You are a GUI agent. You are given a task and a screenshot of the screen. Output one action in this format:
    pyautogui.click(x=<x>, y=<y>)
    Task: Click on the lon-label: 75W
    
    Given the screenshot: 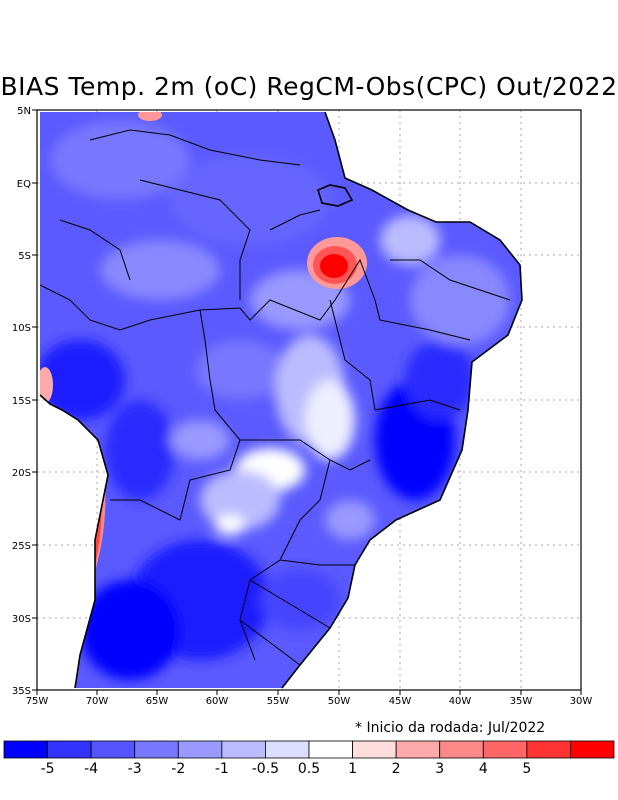 What is the action you would take?
    pyautogui.click(x=37, y=701)
    